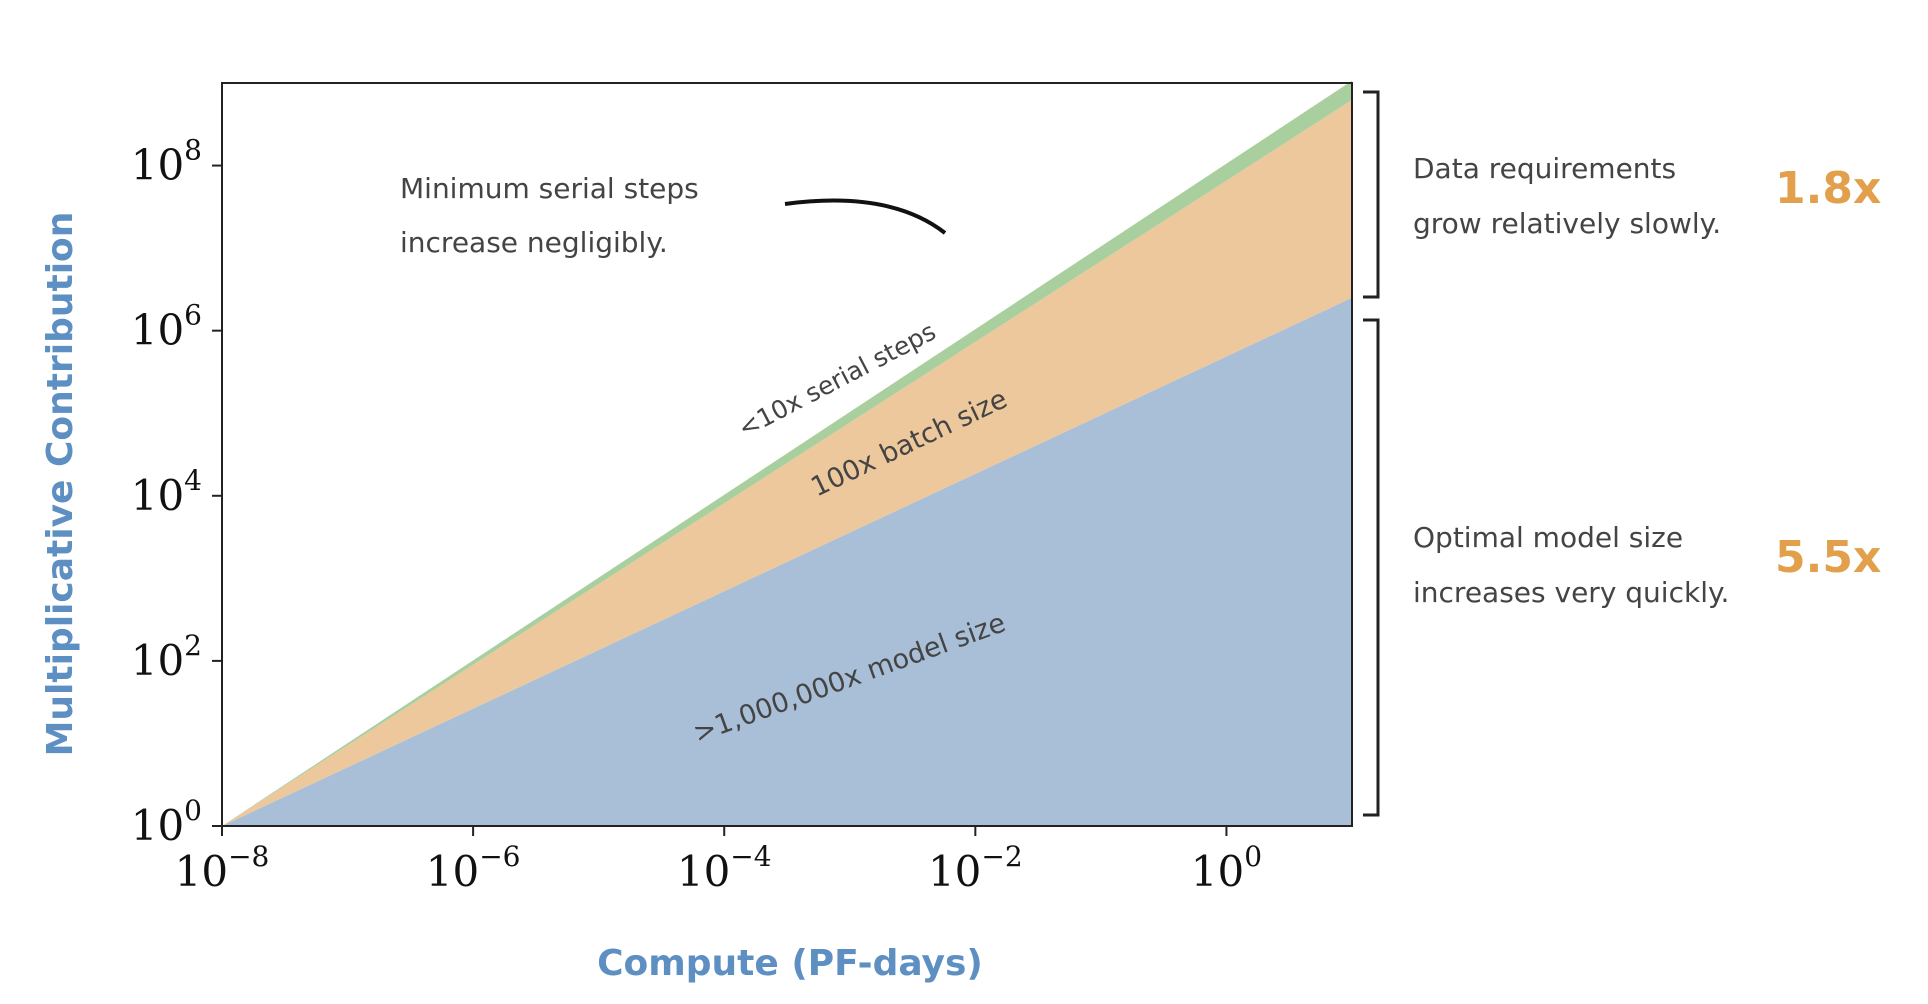 Image resolution: width=1928 pixels, height=1004 pixels. I want to click on x-tick-label: 10⁻⁶, so click(473, 868).